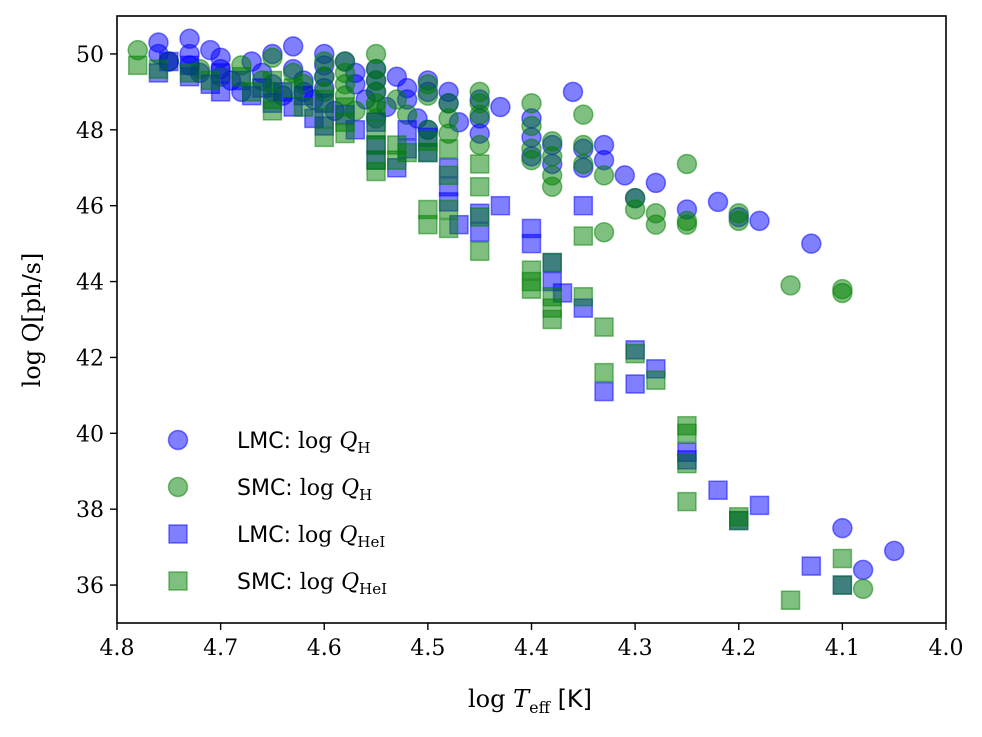  What do you see at coordinates (90, 358) in the screenshot?
I see `y-tick-label: 42` at bounding box center [90, 358].